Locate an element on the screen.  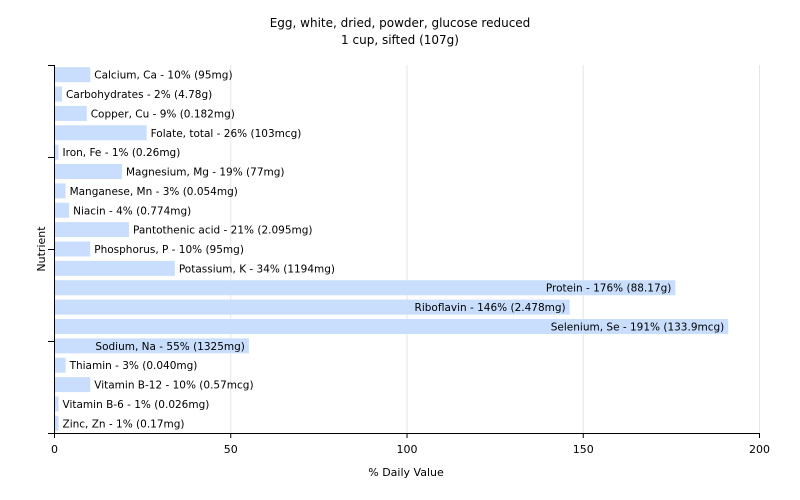
bar-label: Vitamin B-6 - 1% (0.026mg) is located at coordinates (136, 405).